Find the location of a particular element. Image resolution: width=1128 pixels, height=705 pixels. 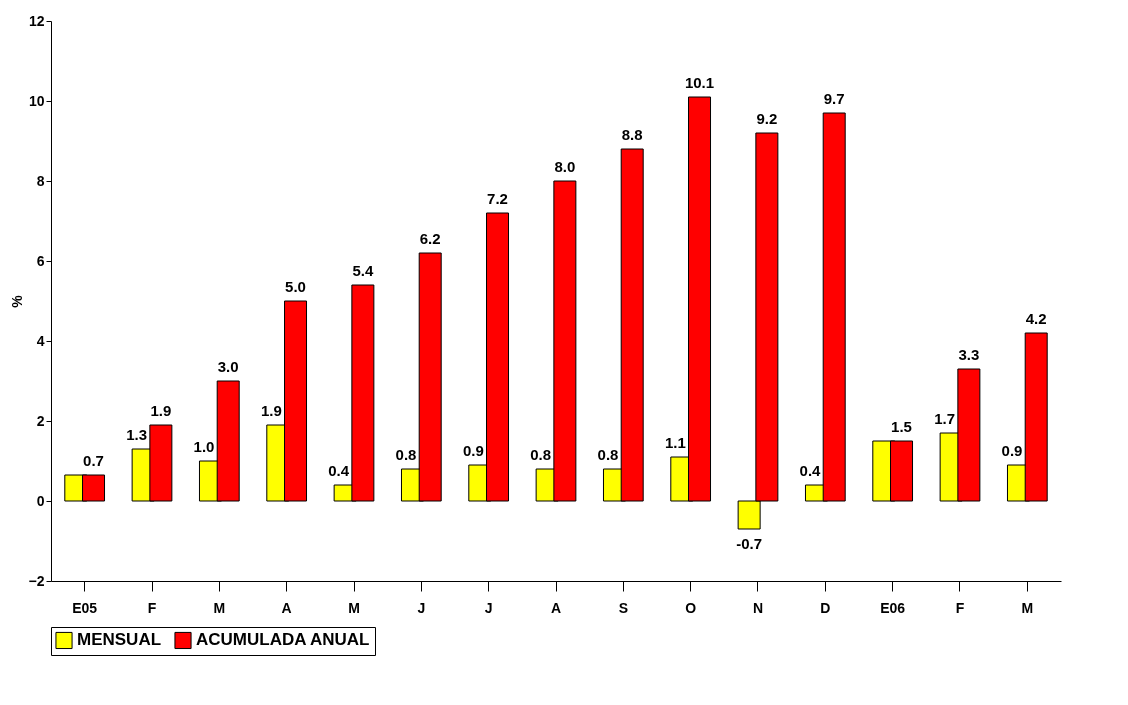

data-label: 1.5 is located at coordinates (901, 426).